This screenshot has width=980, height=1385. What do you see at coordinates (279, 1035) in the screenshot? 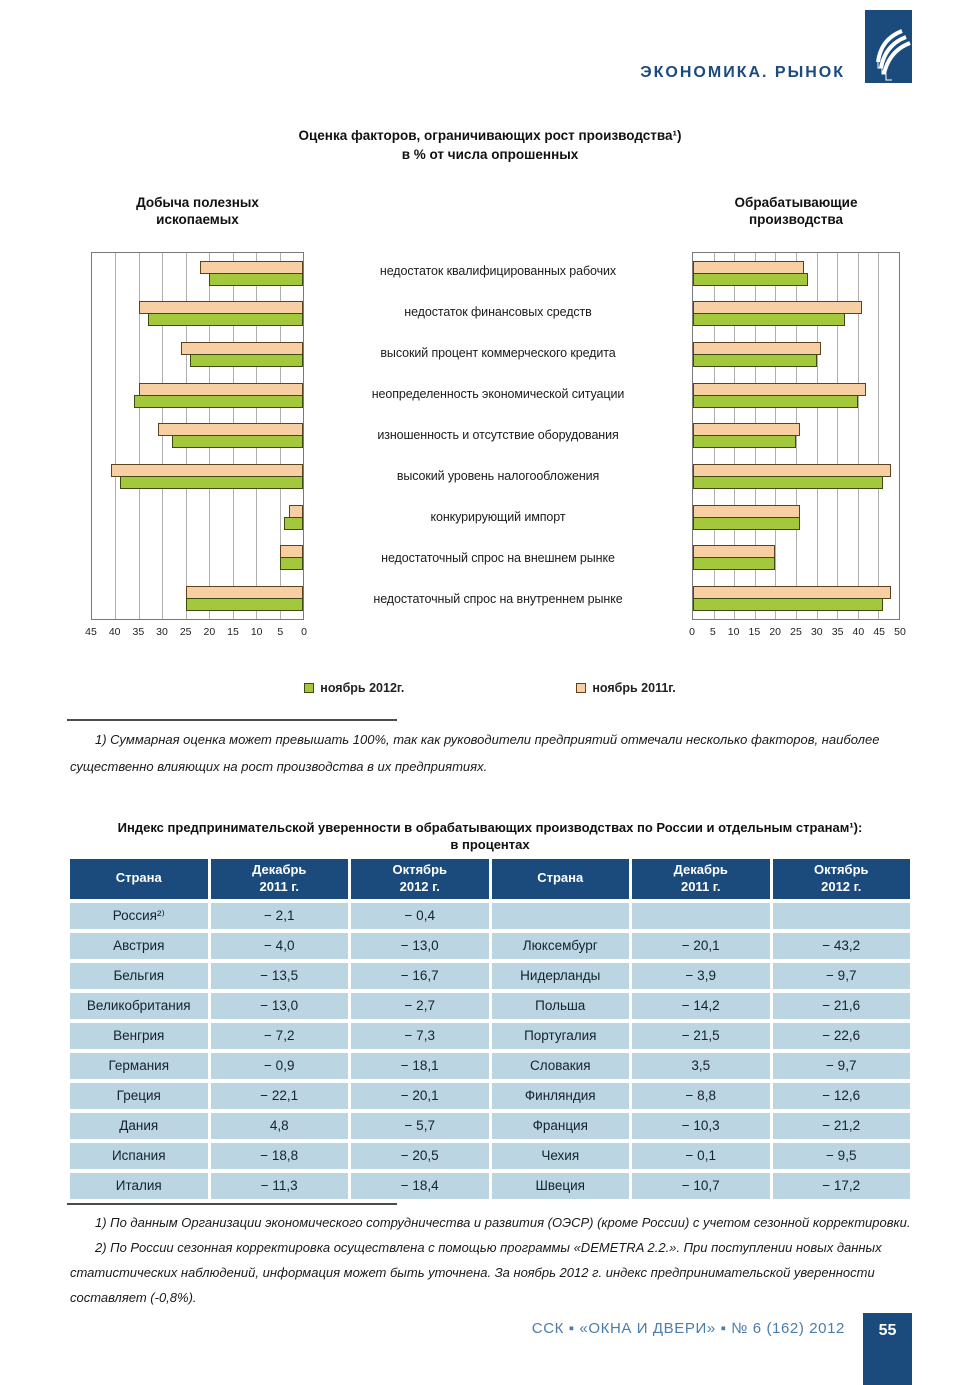
I see `table-cell: − 7,2` at bounding box center [279, 1035].